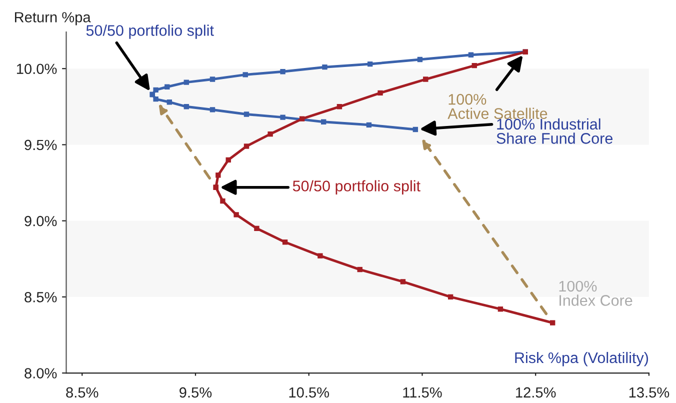 This screenshot has width=676, height=403. Describe the element at coordinates (40, 221) in the screenshot. I see `y-tick-label: 9.0%` at that location.